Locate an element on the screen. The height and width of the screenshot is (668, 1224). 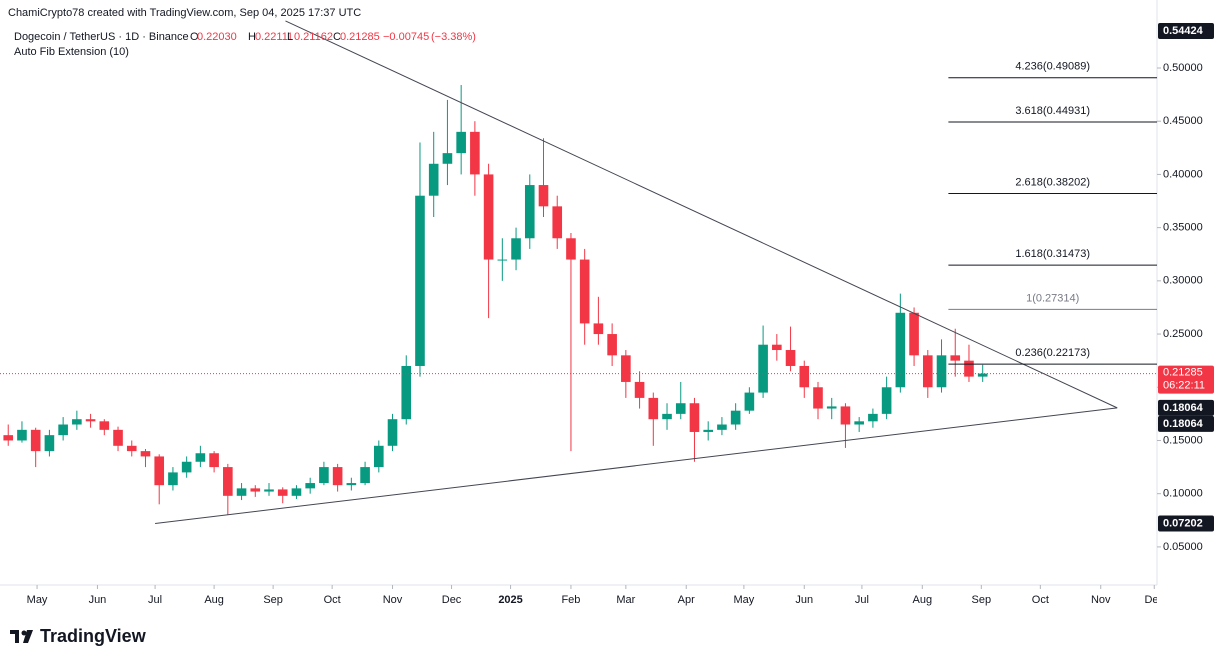
y-tick-label: 0.25000 is located at coordinates (1183, 334).